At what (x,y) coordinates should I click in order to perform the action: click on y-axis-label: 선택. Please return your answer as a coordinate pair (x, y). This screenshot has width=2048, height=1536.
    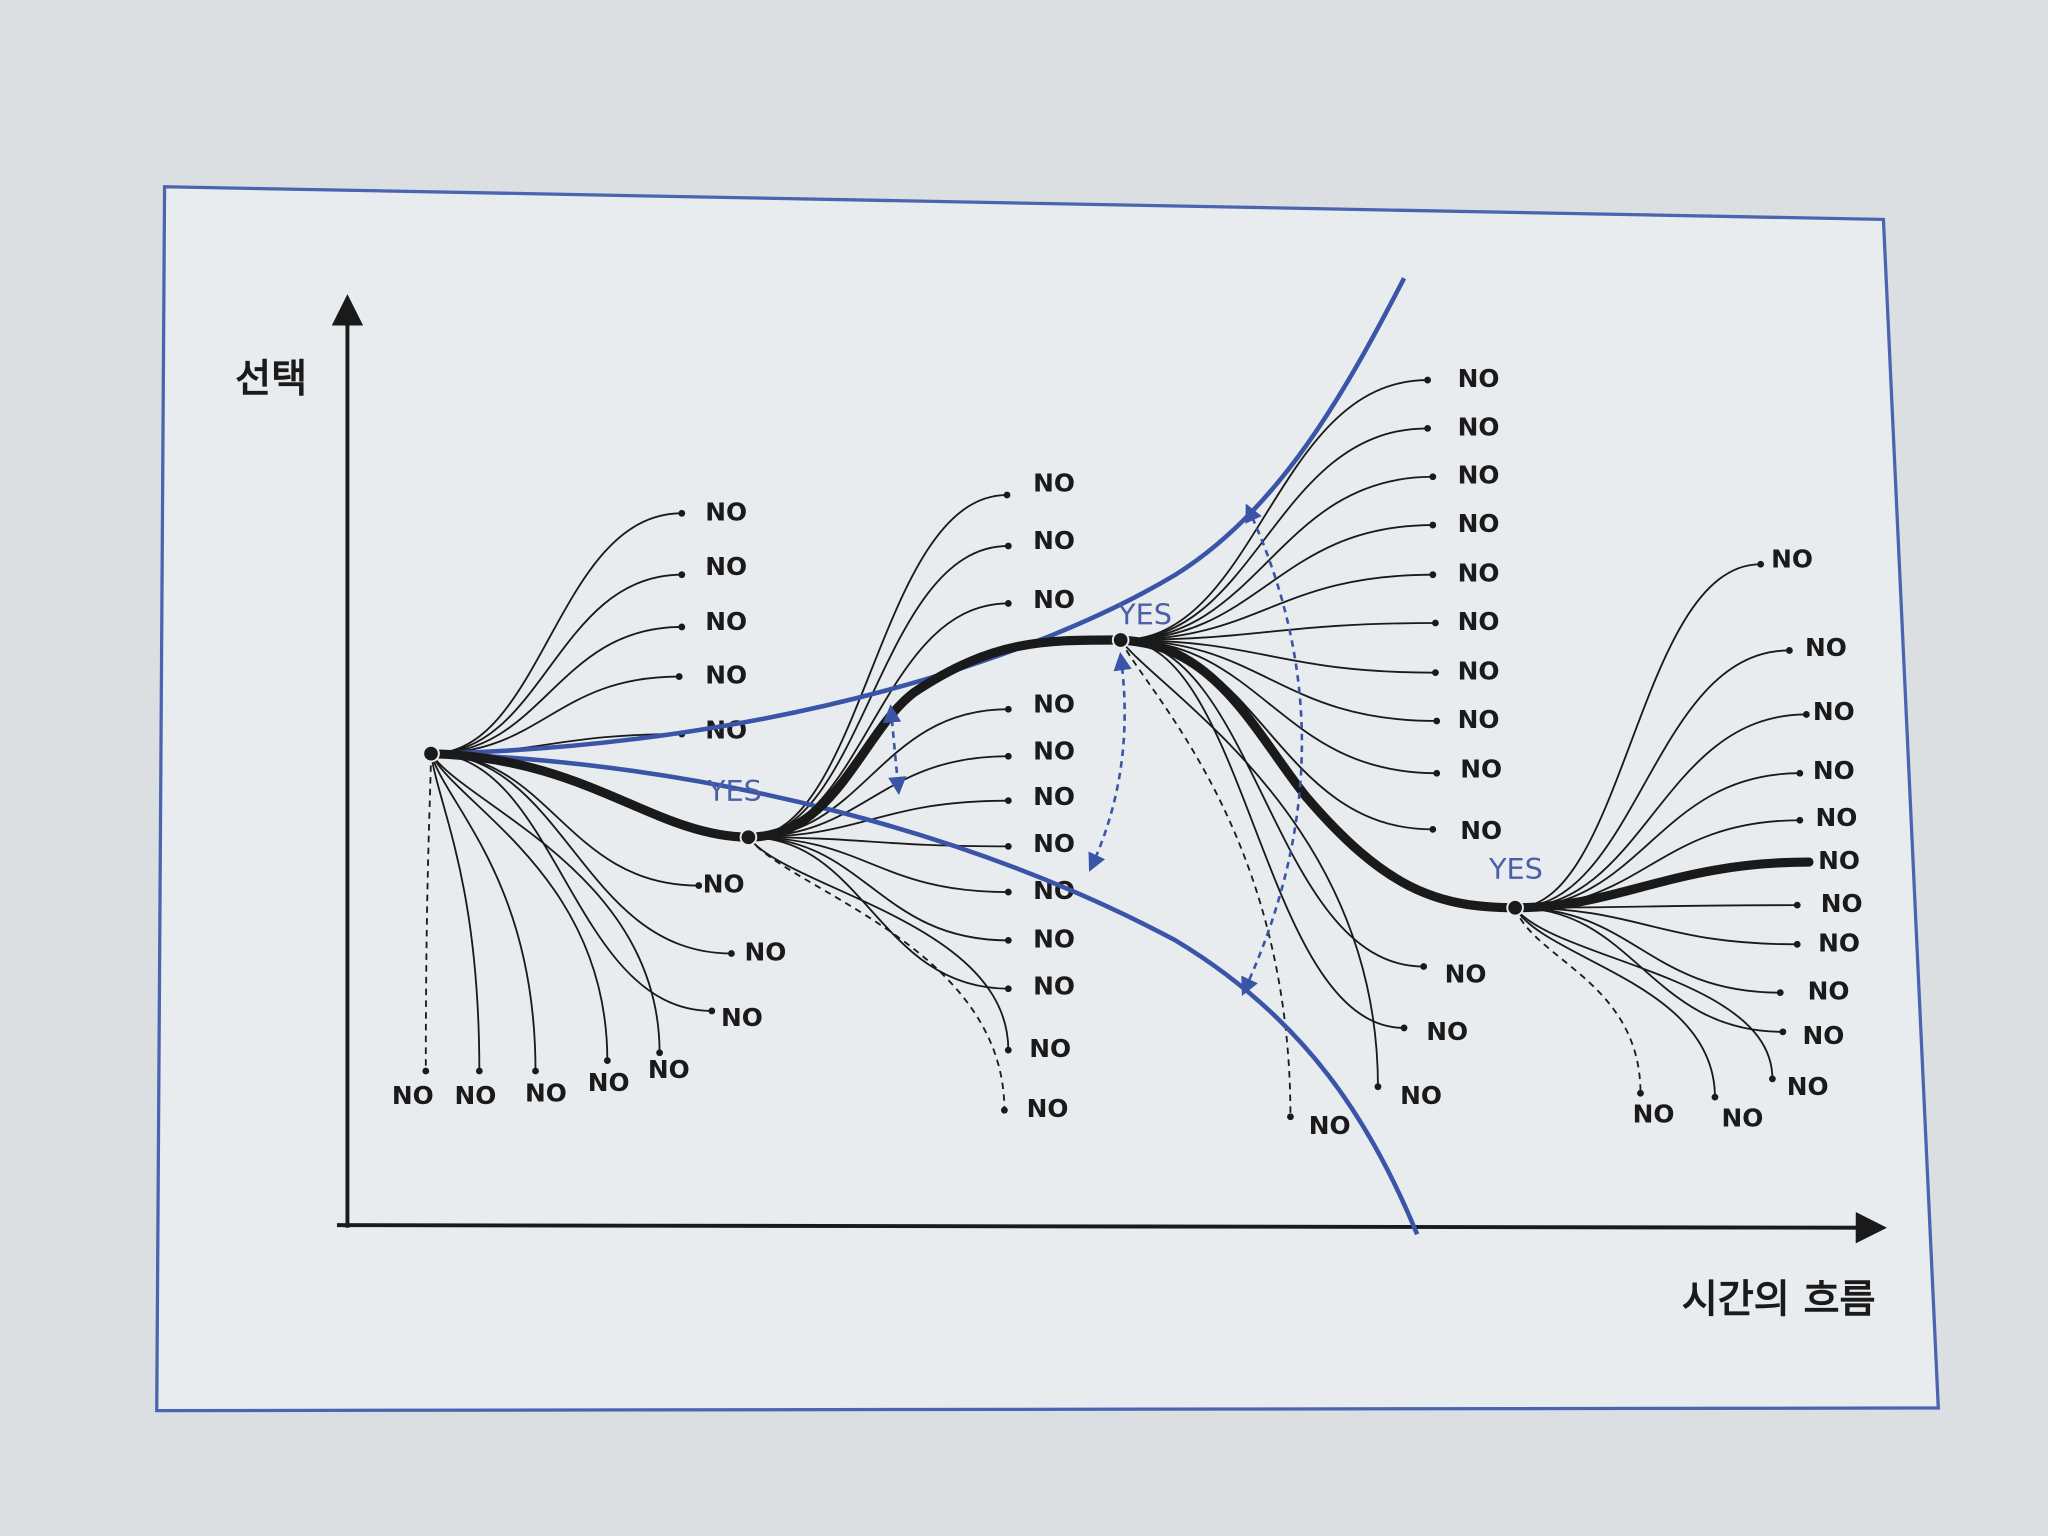
    Looking at the image, I should click on (271, 379).